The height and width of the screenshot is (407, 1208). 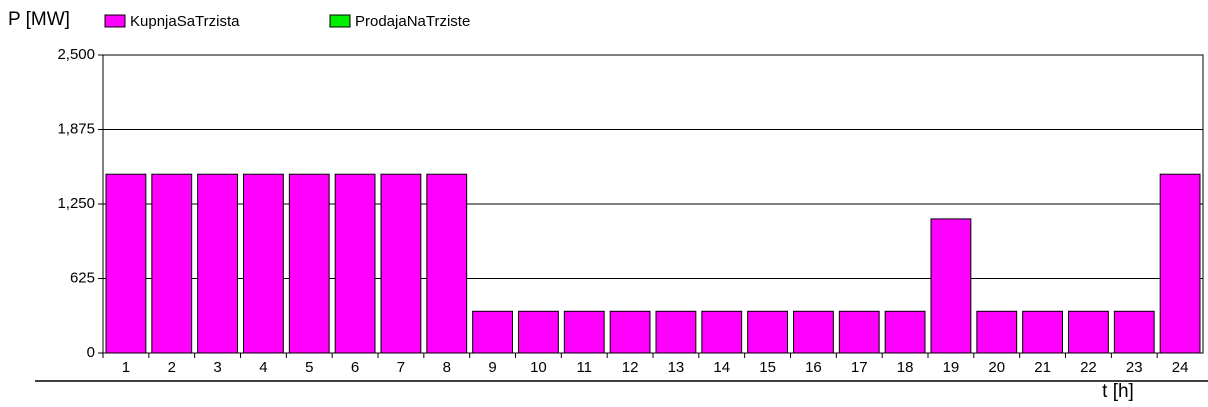 What do you see at coordinates (813, 367) in the screenshot?
I see `x-tick-label: 16` at bounding box center [813, 367].